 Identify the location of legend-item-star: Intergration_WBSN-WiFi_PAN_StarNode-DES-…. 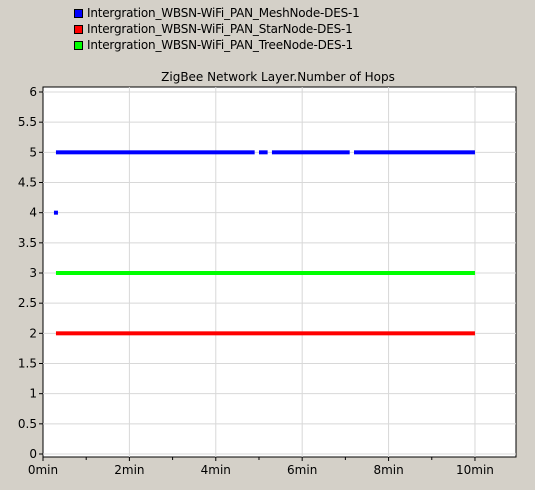
(217, 29).